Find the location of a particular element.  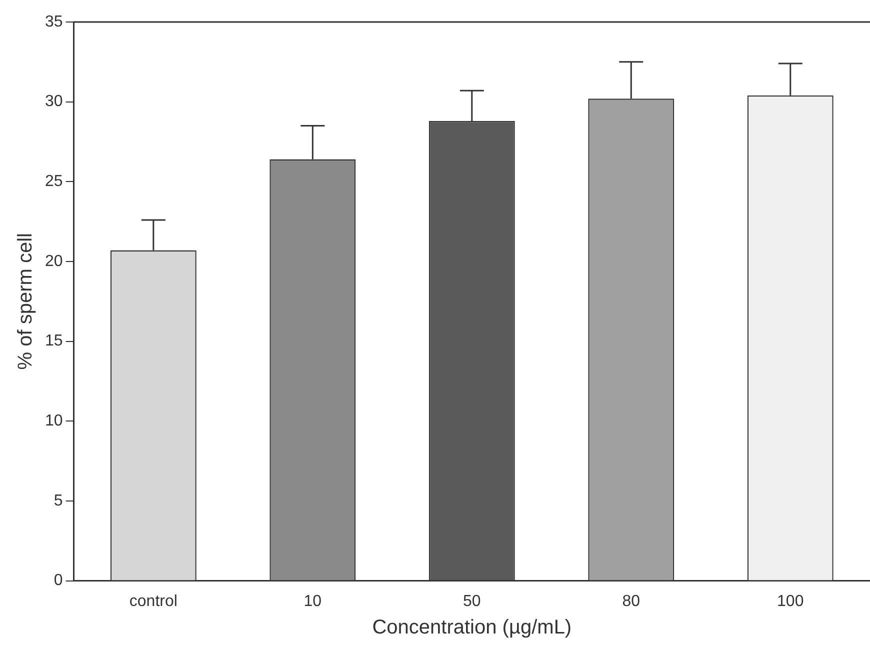

y-tick-label: 25 is located at coordinates (54, 181).